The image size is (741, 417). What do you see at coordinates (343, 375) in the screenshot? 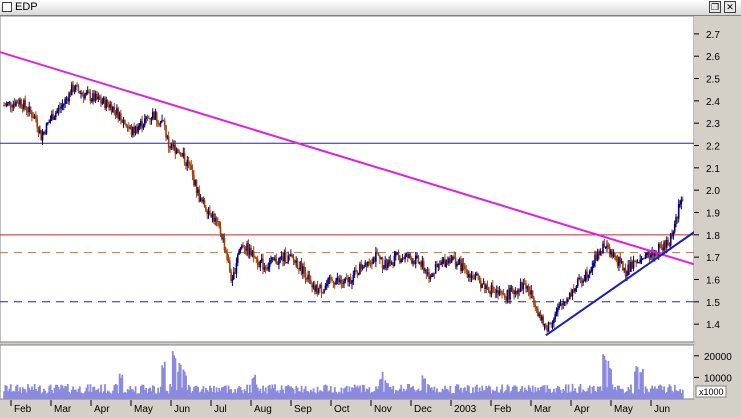
I see `volume-bars` at bounding box center [343, 375].